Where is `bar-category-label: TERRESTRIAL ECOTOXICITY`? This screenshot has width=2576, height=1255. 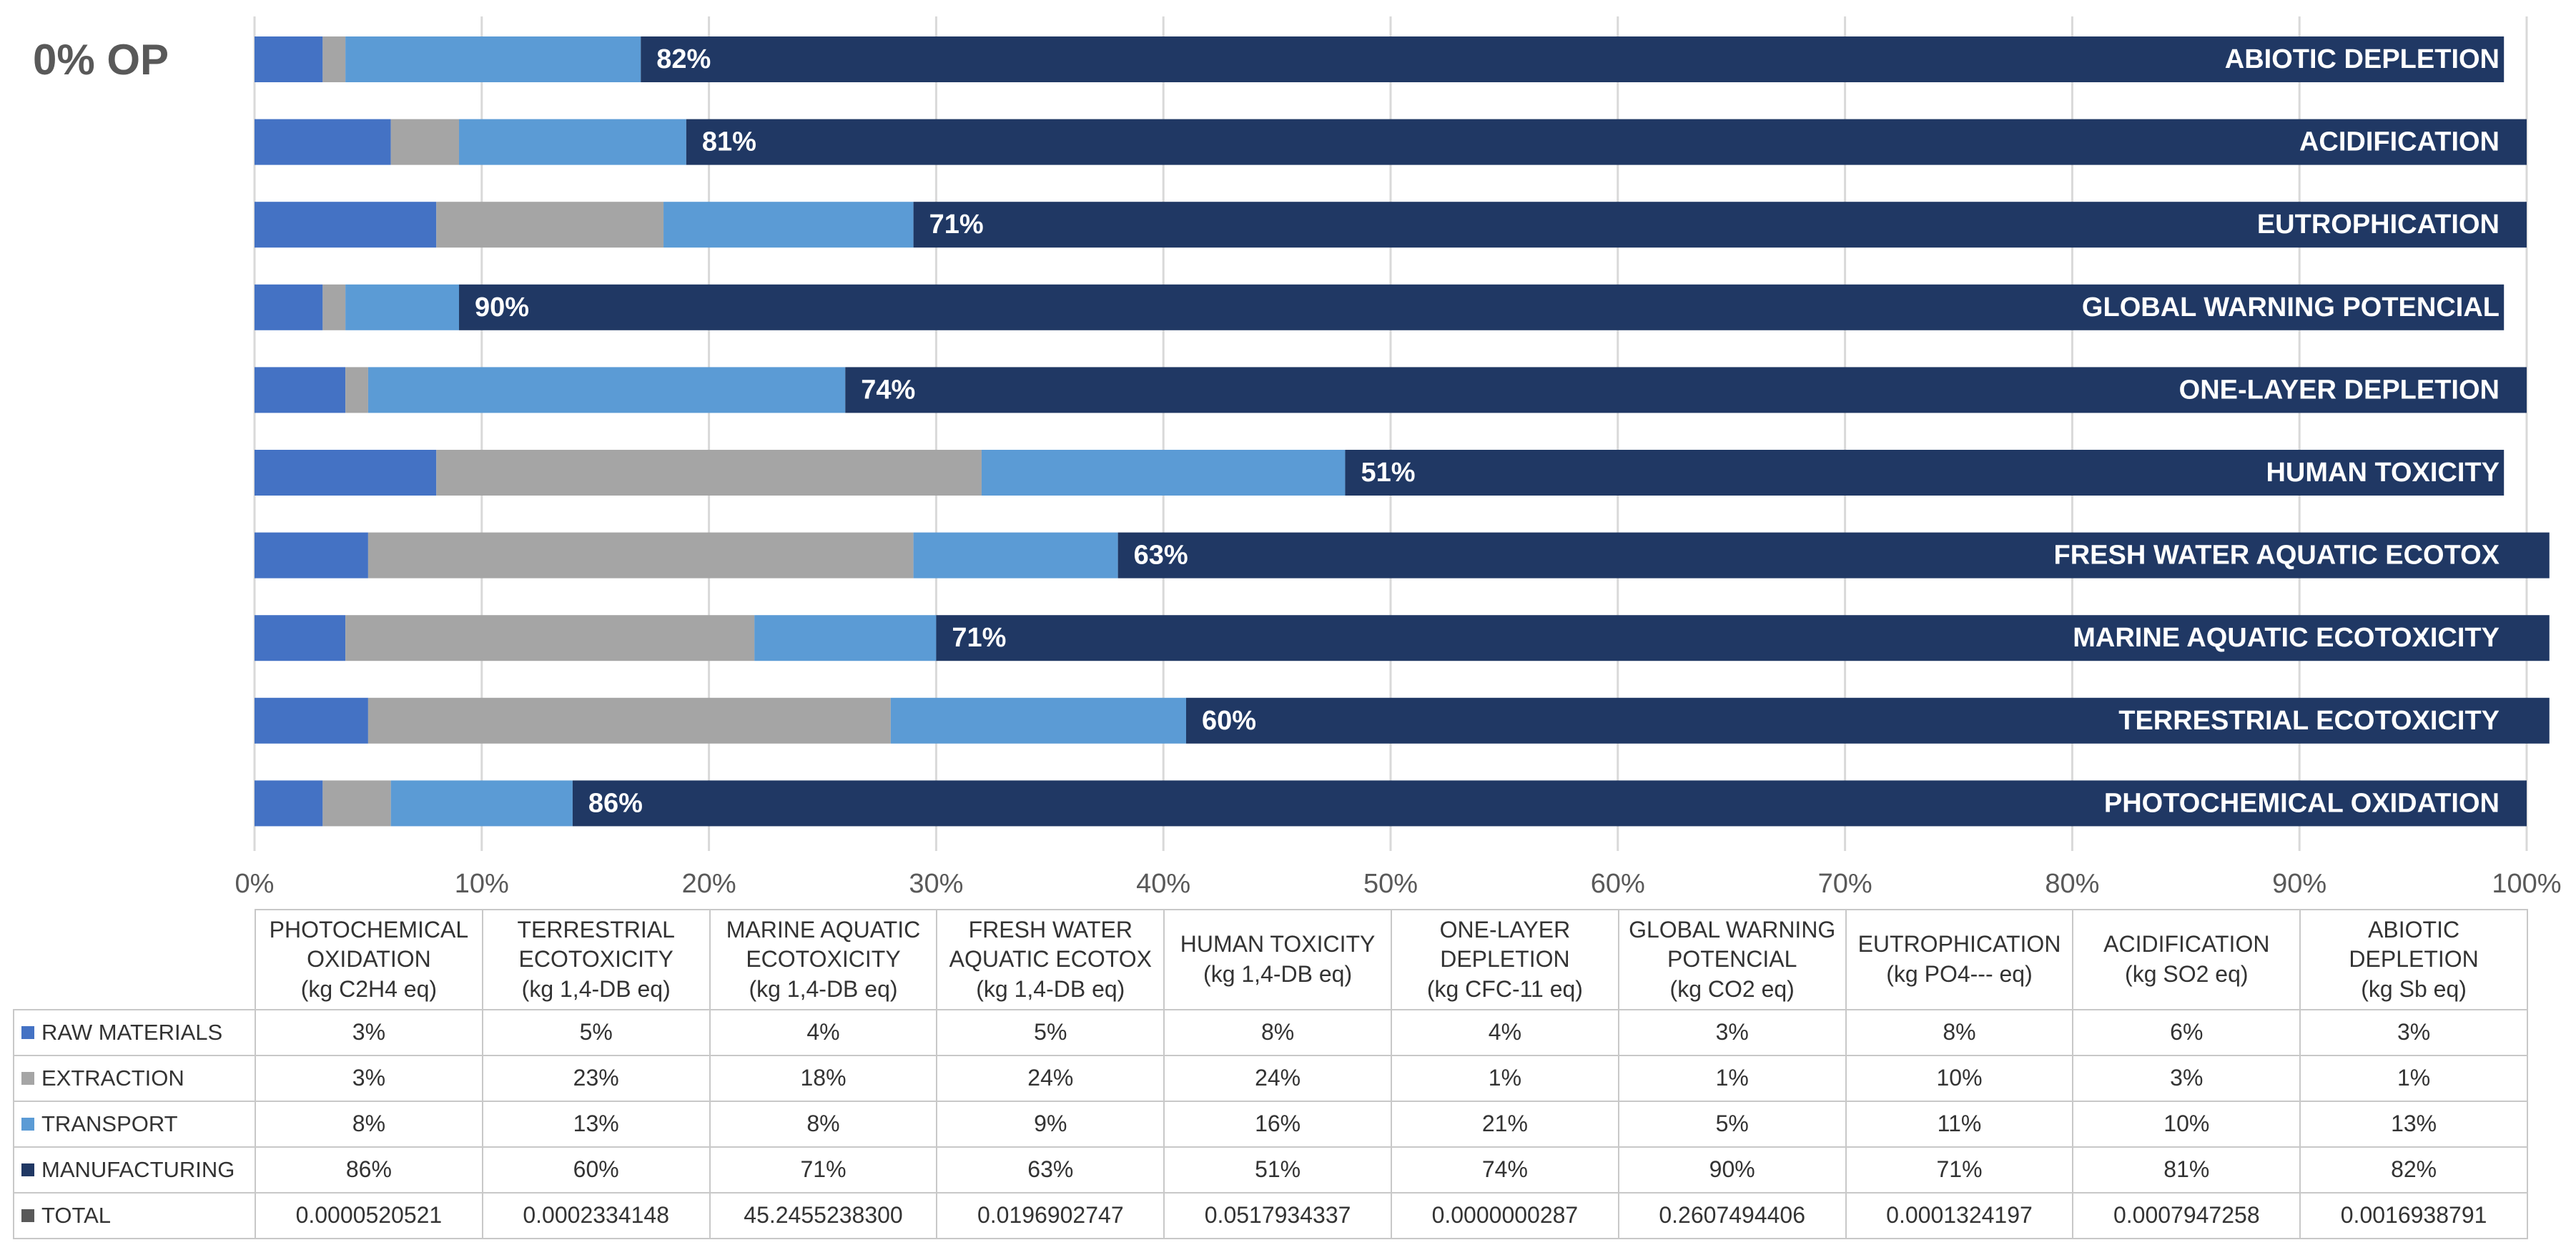 bar-category-label: TERRESTRIAL ECOTOXICITY is located at coordinates (2308, 721).